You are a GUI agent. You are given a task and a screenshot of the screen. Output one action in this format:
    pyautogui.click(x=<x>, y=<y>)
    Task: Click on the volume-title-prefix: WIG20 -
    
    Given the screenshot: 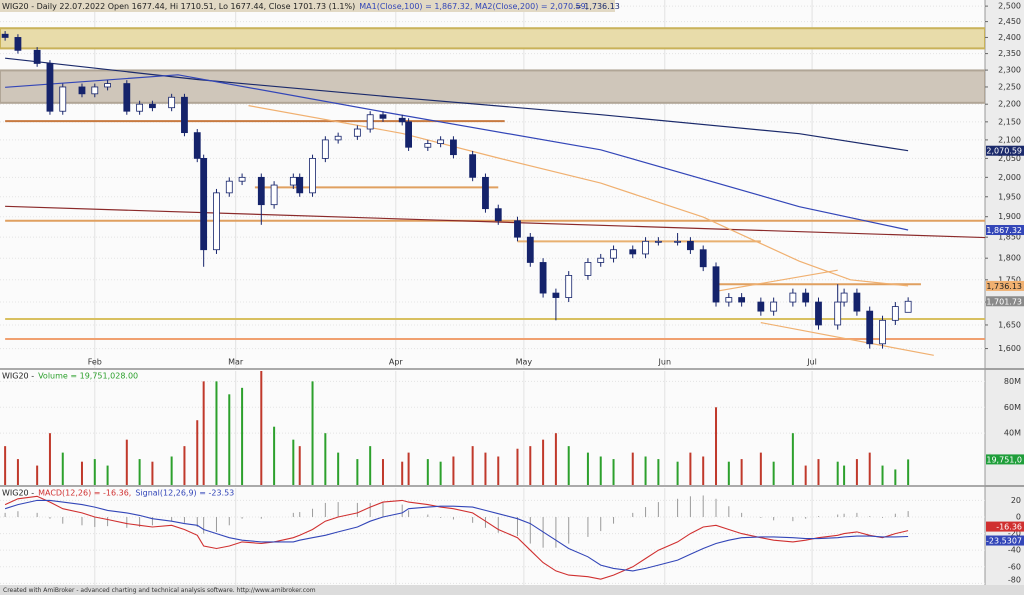 What is the action you would take?
    pyautogui.click(x=18, y=376)
    